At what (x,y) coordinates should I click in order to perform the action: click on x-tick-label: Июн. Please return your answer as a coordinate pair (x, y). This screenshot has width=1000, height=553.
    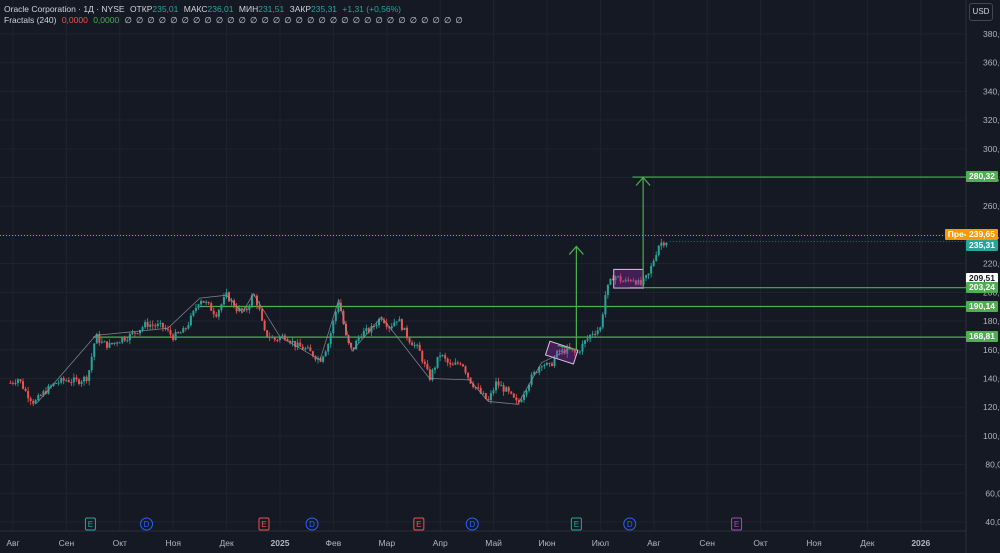
    Looking at the image, I should click on (546, 543).